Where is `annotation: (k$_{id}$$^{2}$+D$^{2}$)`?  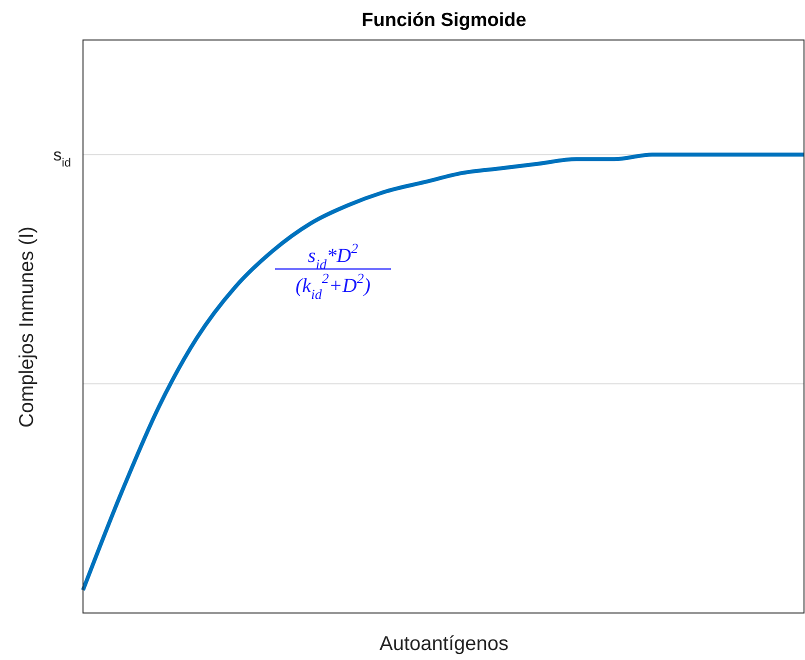 annotation: (k$_{id}$$^{2}$+D$^{2}$) is located at coordinates (333, 287).